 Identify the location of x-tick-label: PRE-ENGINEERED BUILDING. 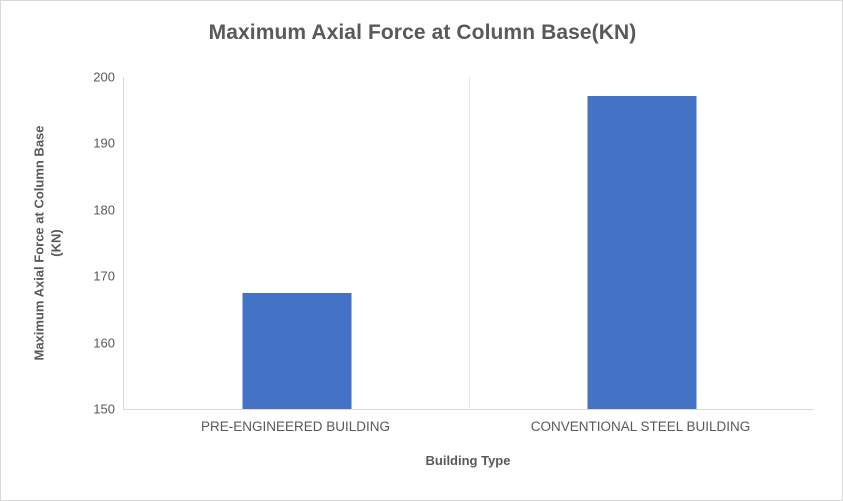
(295, 426).